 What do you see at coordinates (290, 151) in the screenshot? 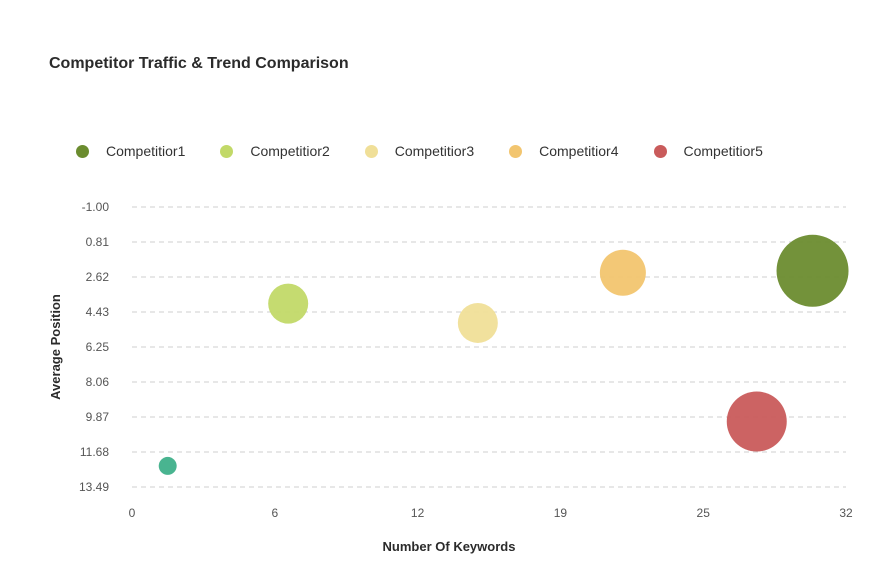
I see `legend-label: Competitior2` at bounding box center [290, 151].